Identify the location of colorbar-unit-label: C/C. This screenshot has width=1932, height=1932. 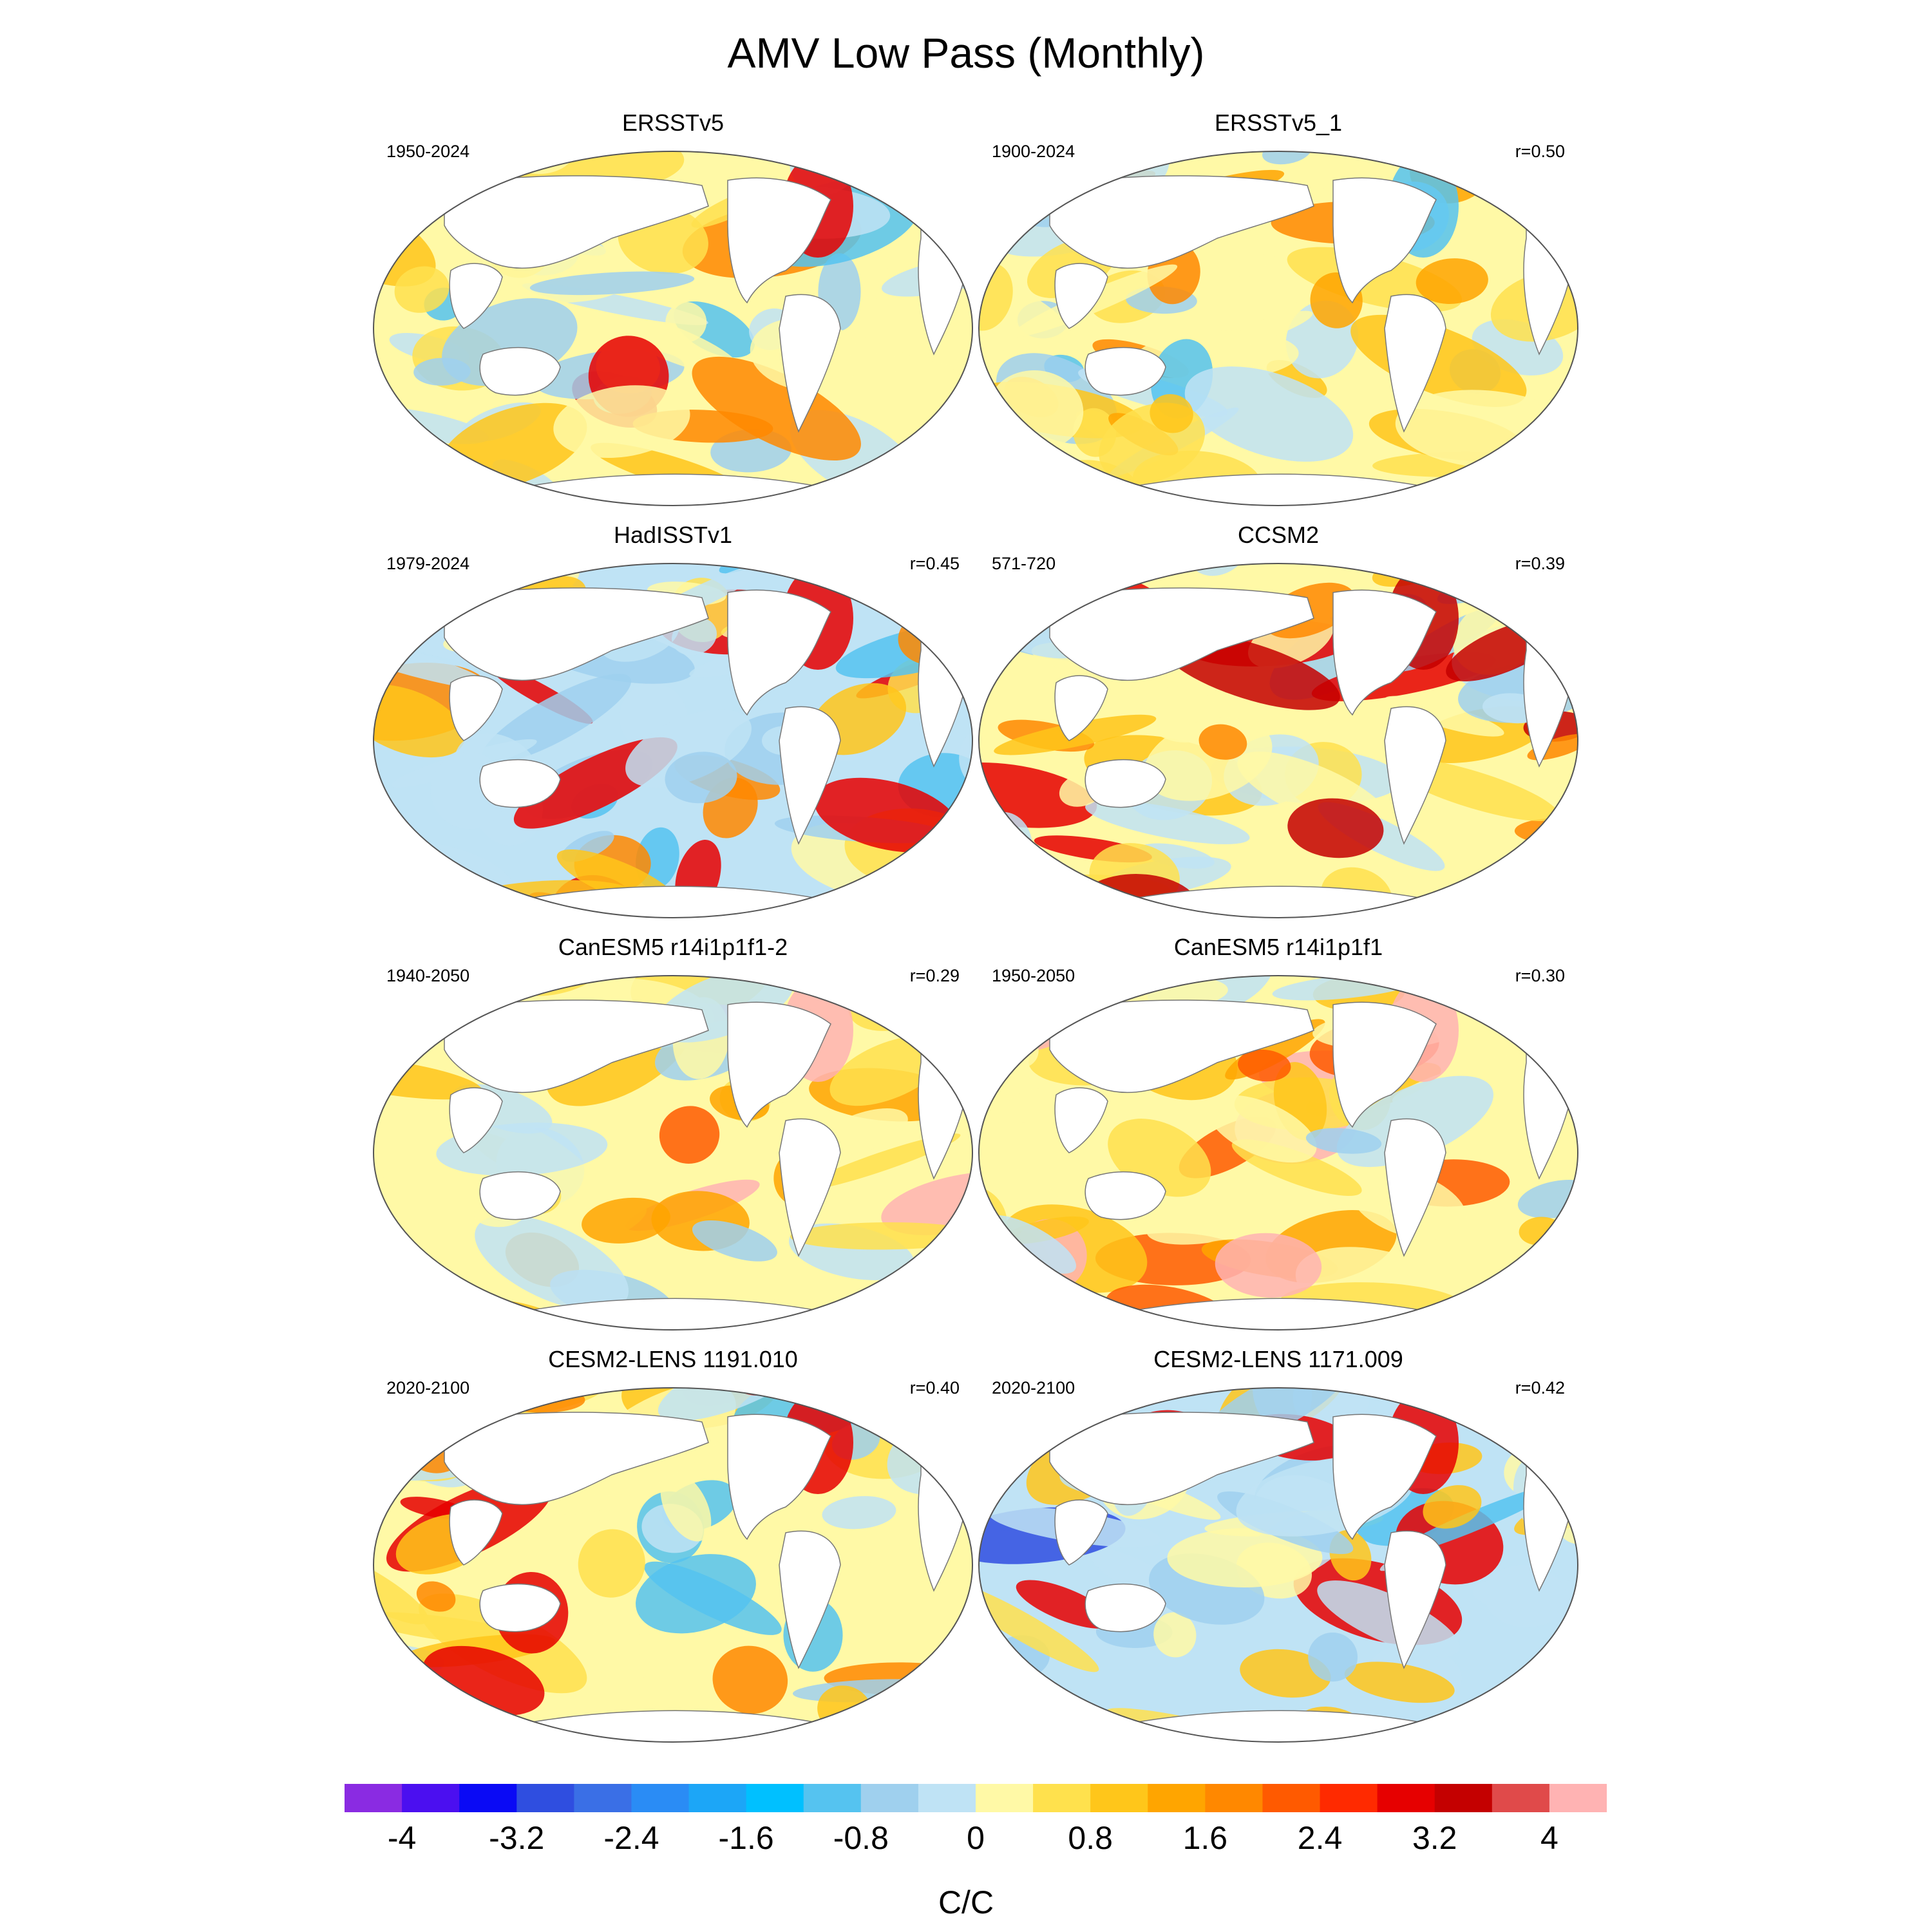
(966, 1902).